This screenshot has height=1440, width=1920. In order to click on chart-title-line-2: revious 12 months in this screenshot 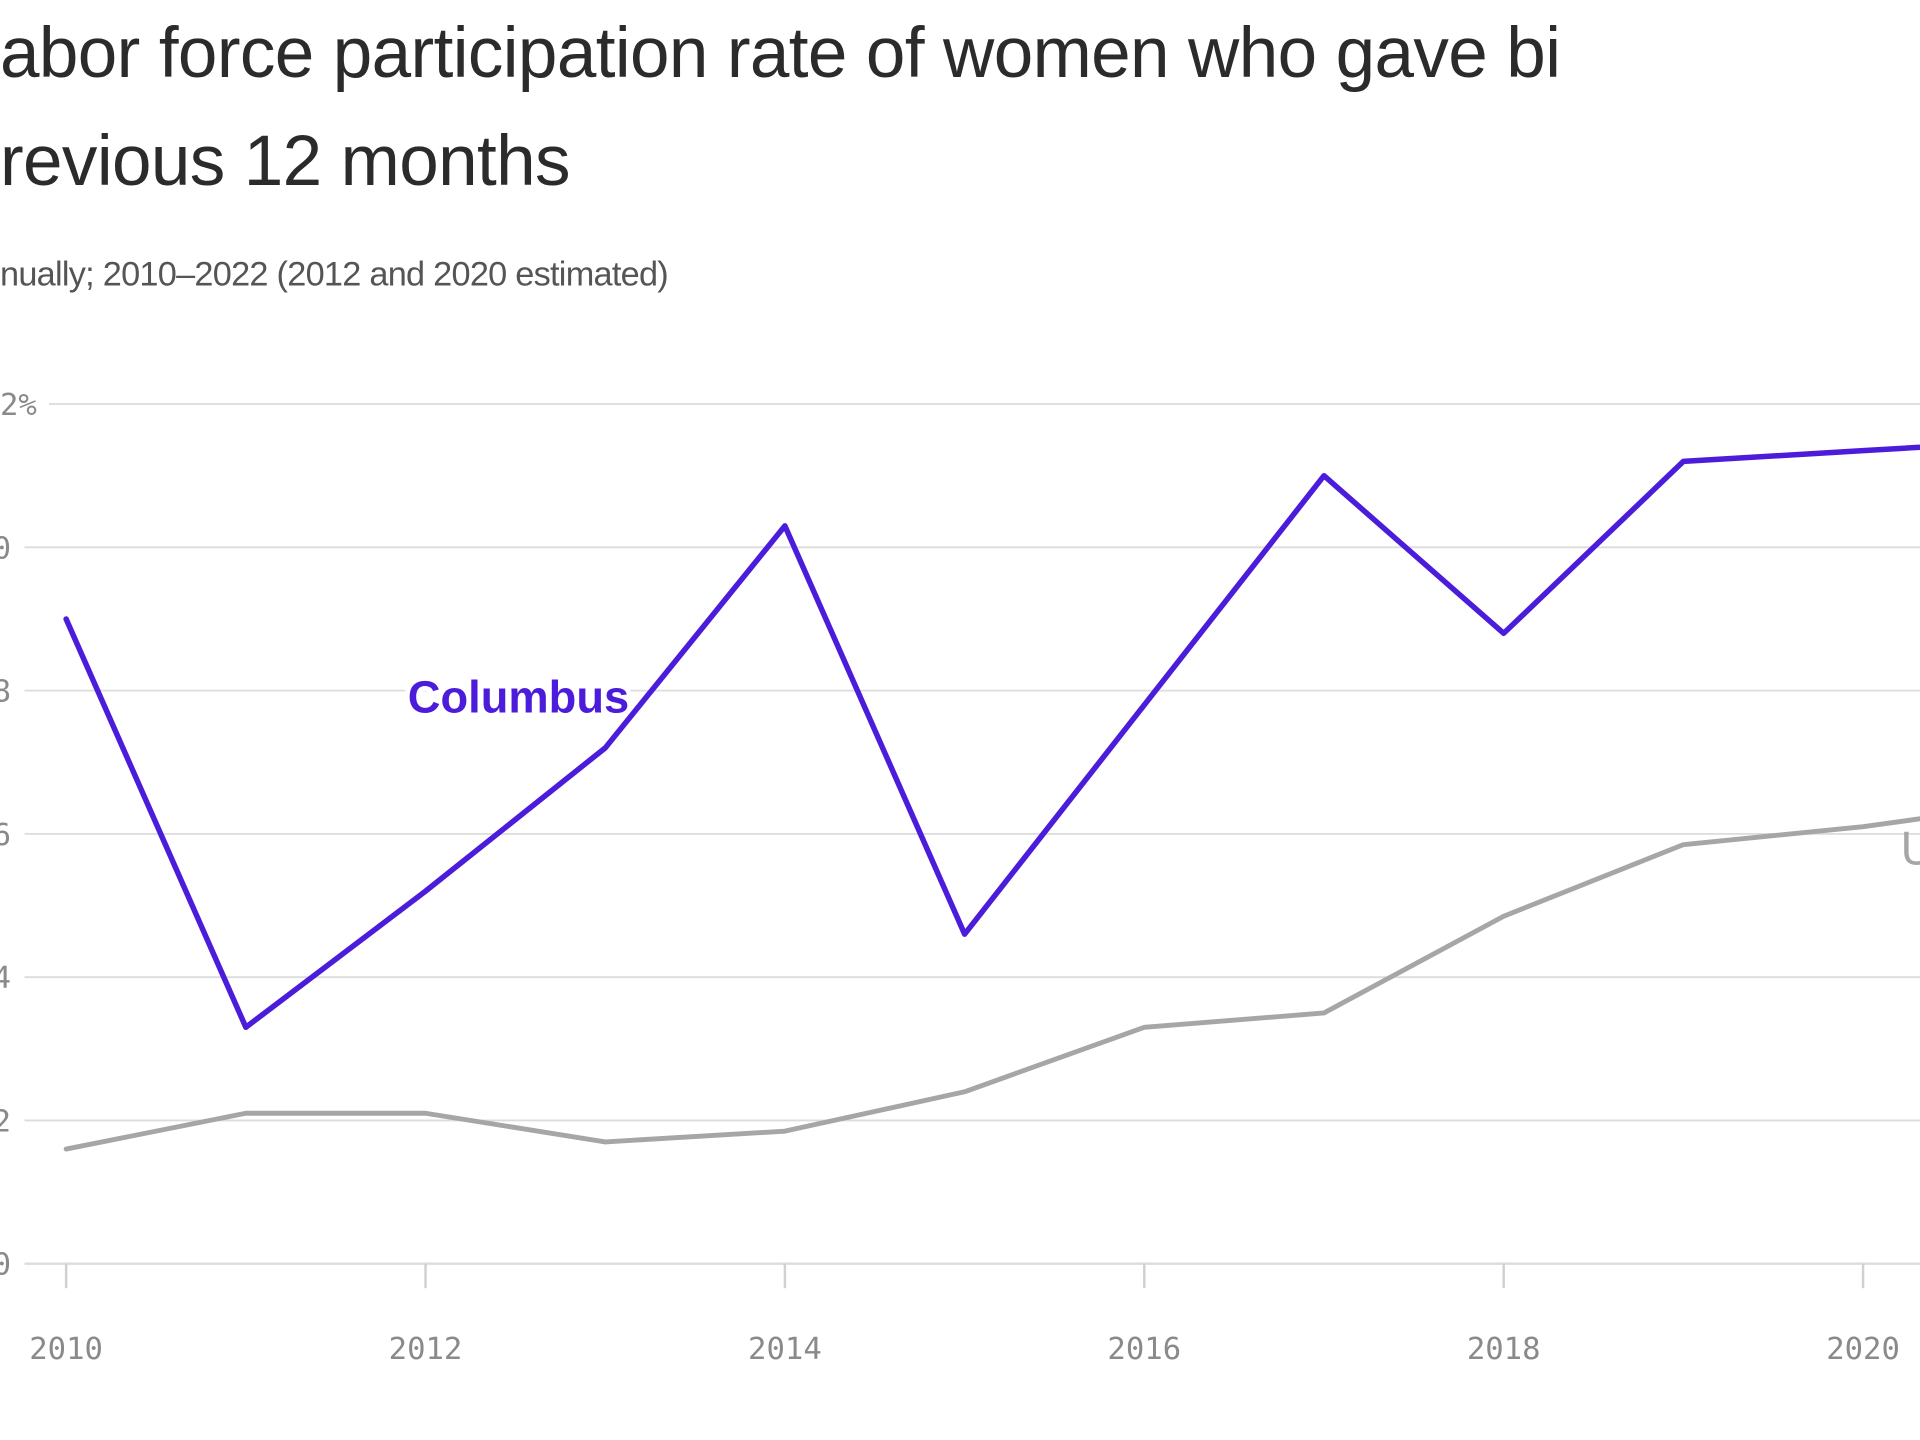, I will do `click(285, 161)`.